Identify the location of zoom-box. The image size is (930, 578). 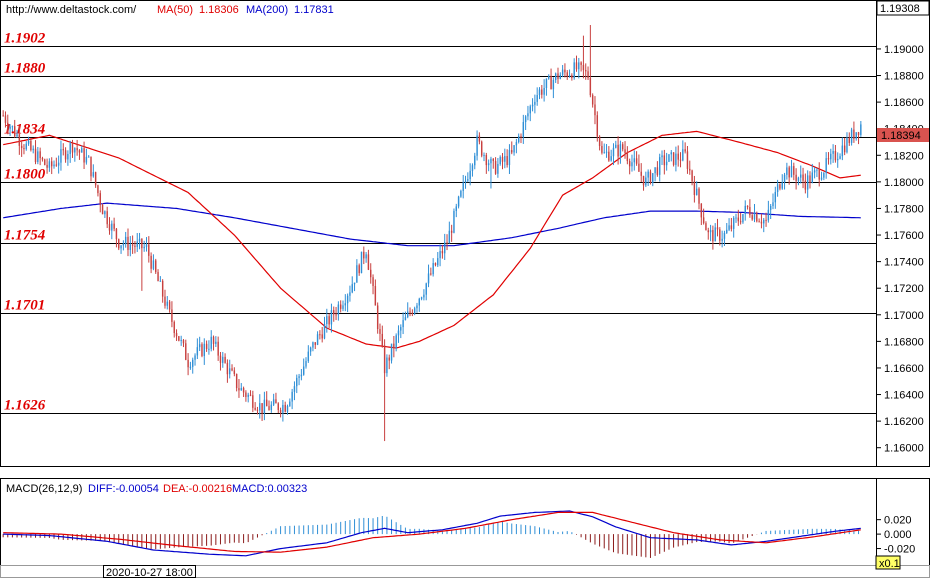
(888, 562).